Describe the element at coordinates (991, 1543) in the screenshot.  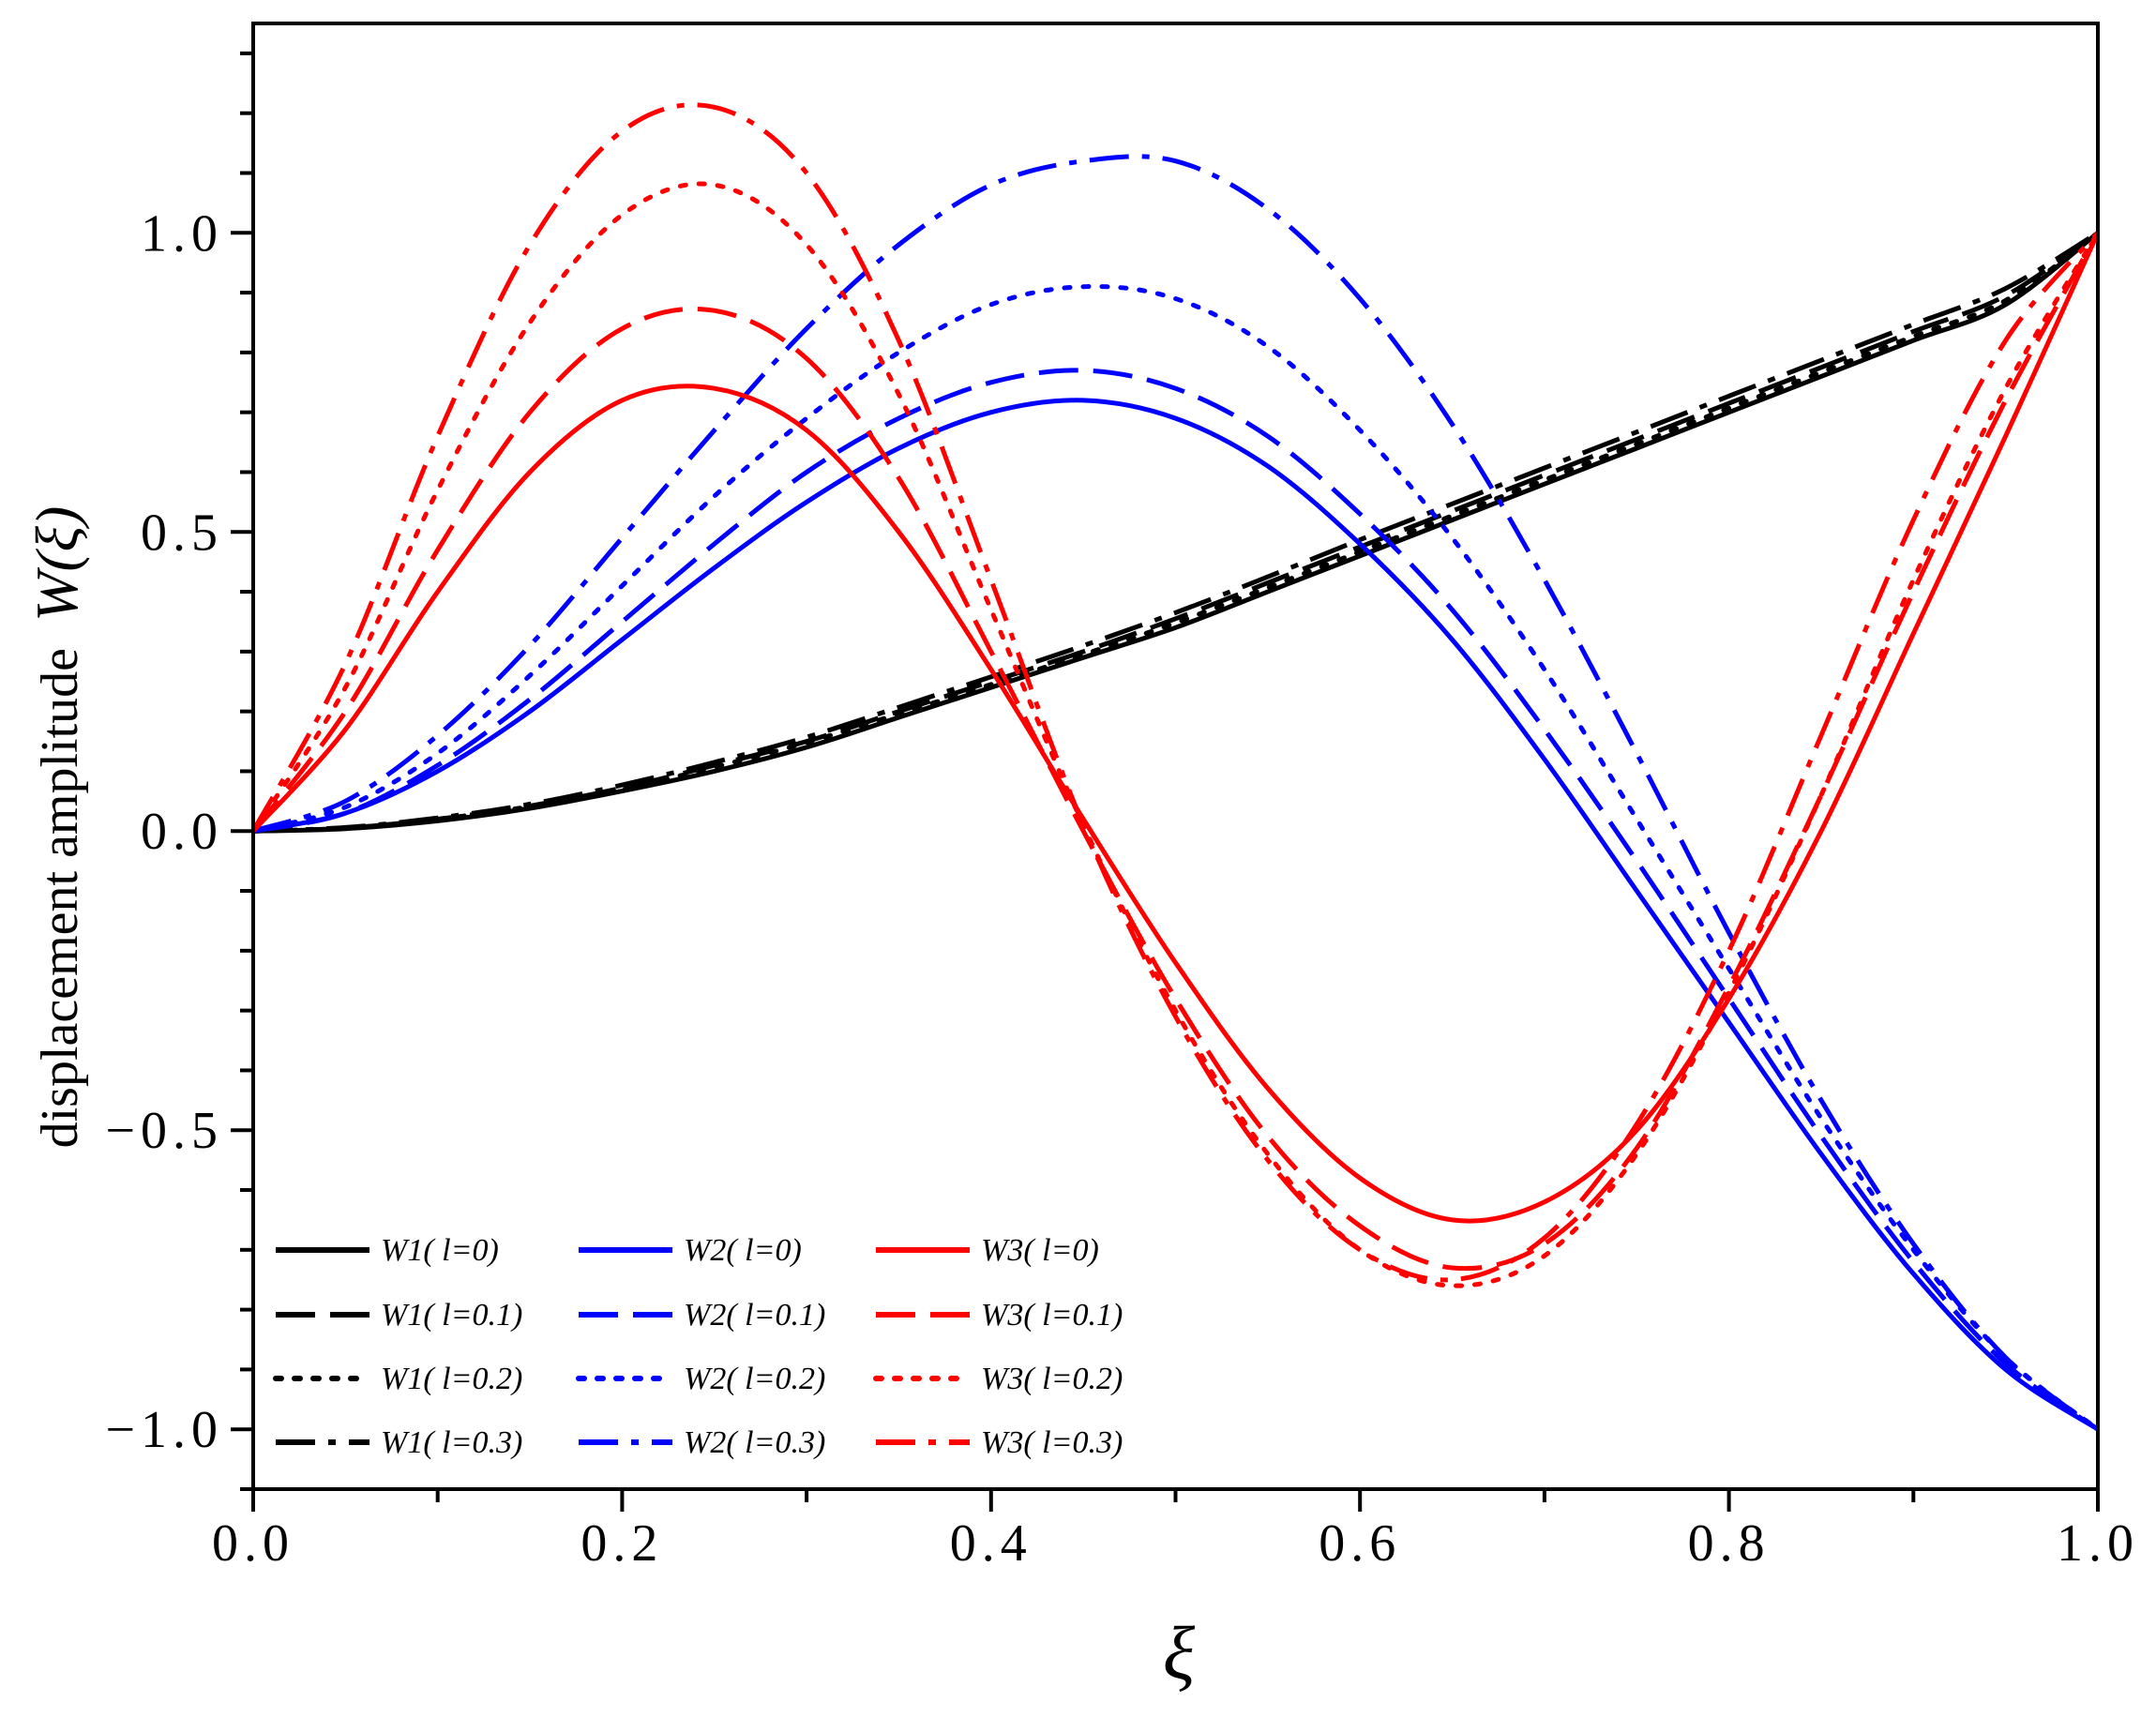
I see `x-tick-label: 0.4` at that location.